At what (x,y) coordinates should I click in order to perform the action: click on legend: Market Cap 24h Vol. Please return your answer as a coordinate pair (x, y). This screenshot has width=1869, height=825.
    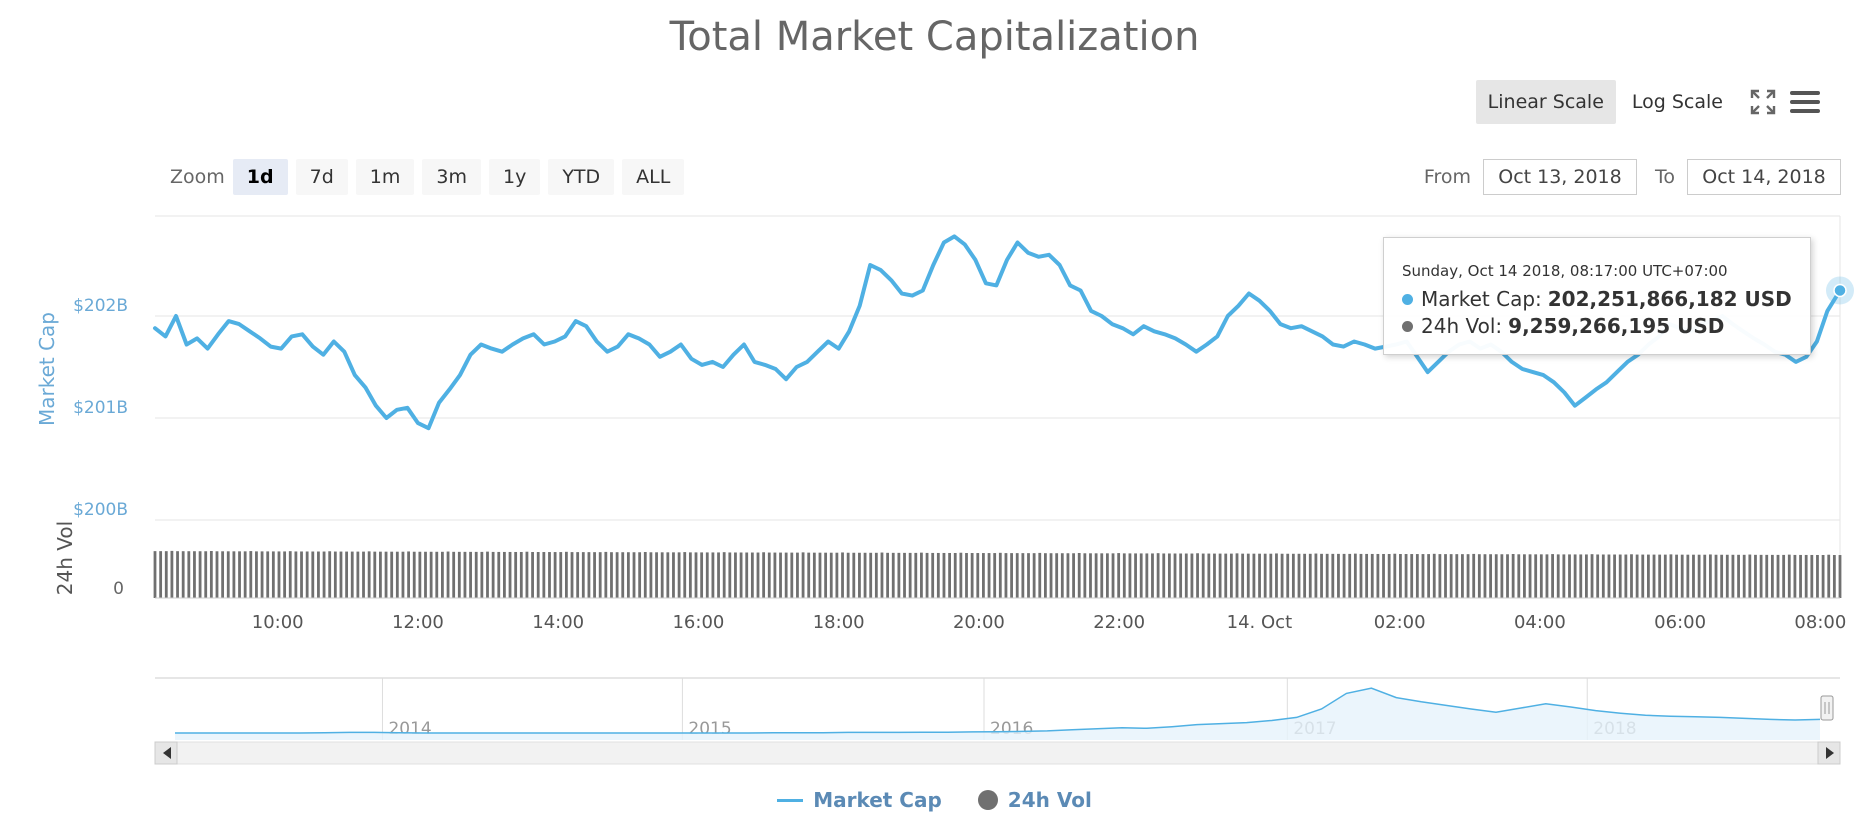
    Looking at the image, I should click on (934, 800).